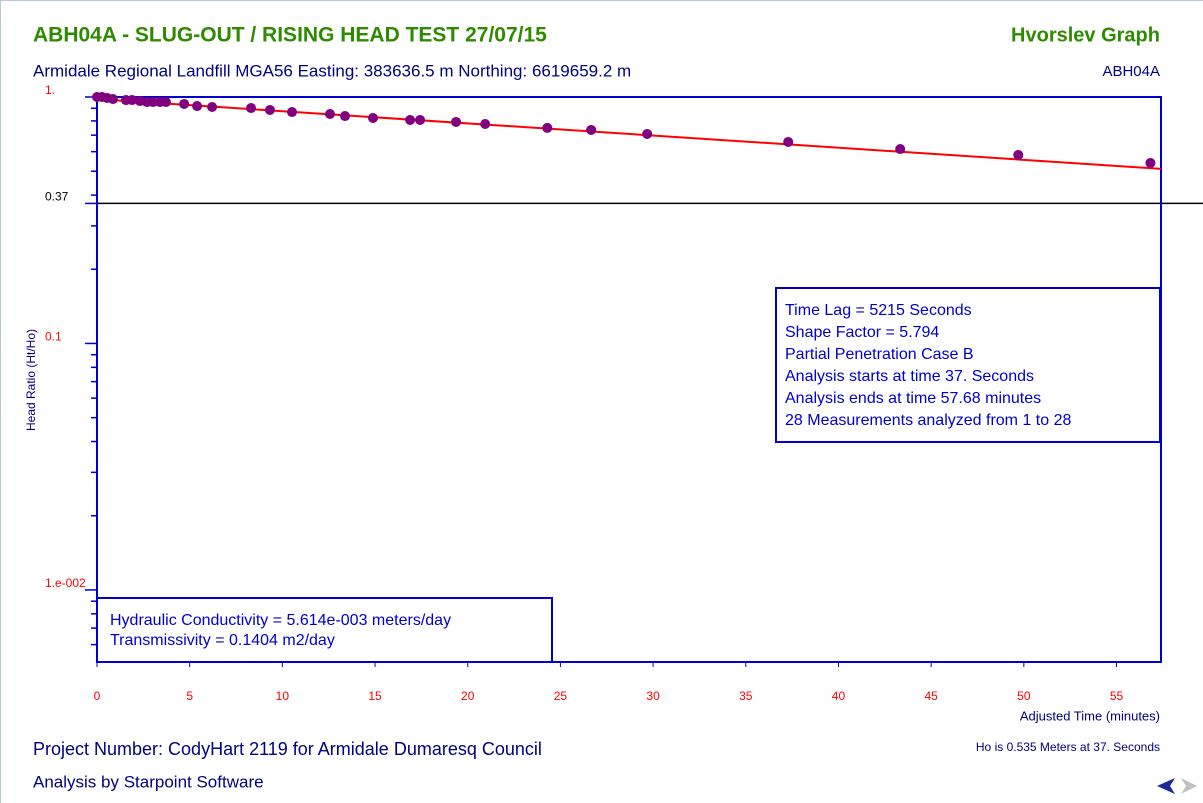 The width and height of the screenshot is (1203, 803). Describe the element at coordinates (148, 781) in the screenshot. I see `footer-analysis: Analysis by Starpoint Software` at that location.